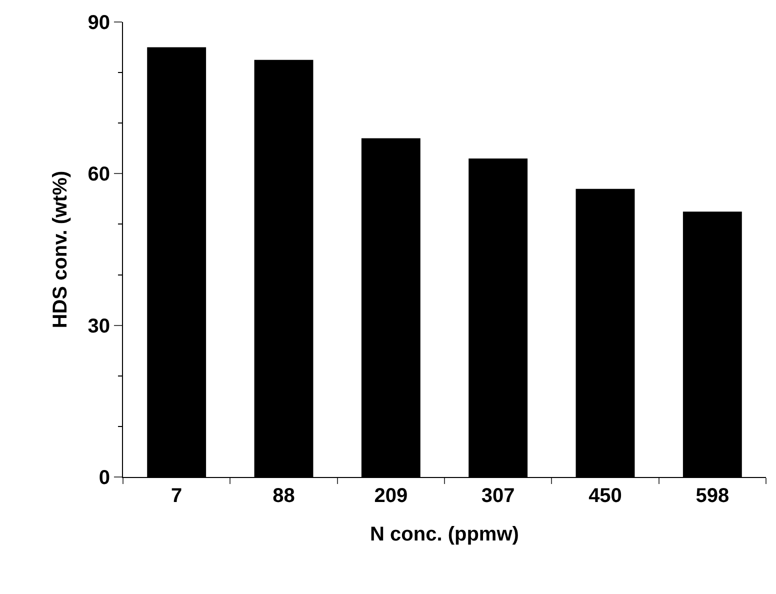 The width and height of the screenshot is (776, 594). I want to click on x-tick-label: 88, so click(283, 496).